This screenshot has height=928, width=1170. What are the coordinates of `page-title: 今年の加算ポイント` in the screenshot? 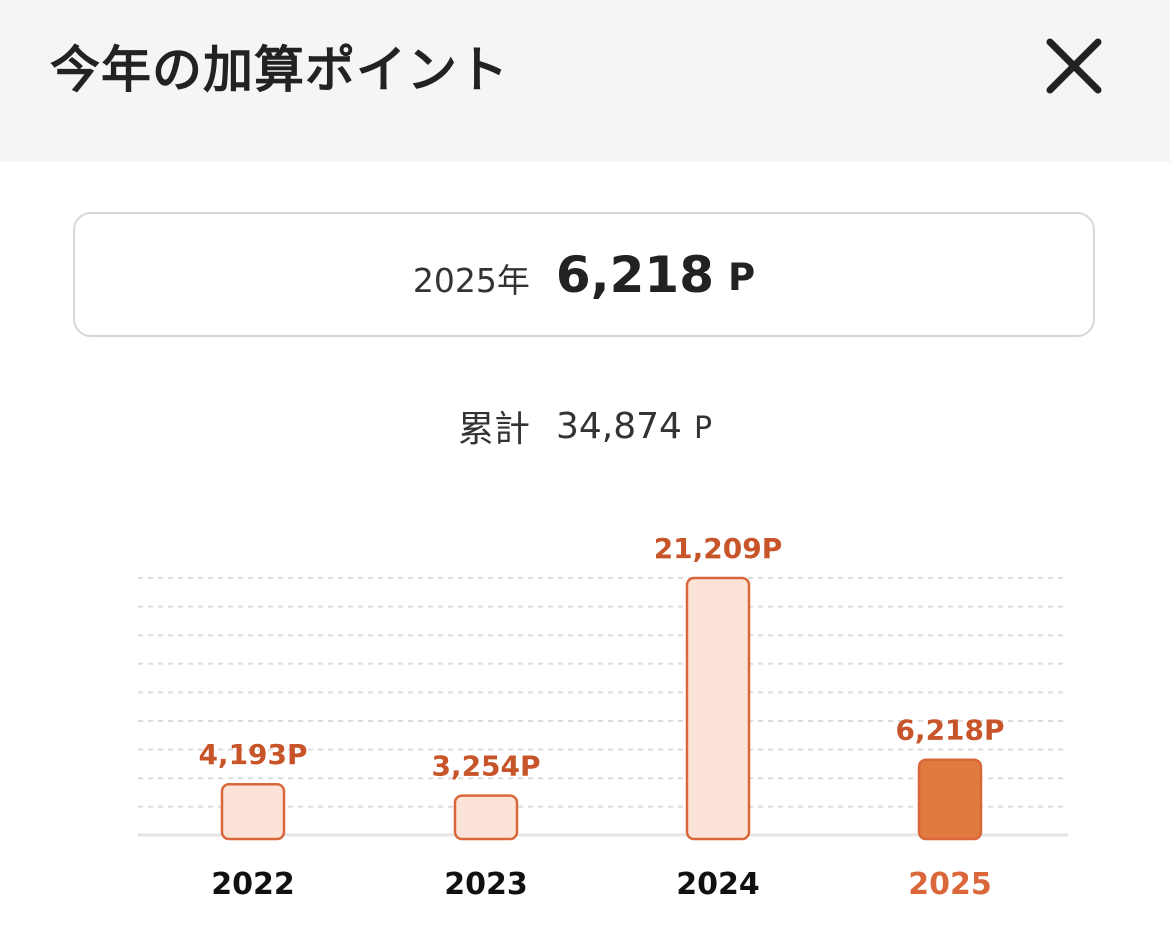 It's located at (279, 70).